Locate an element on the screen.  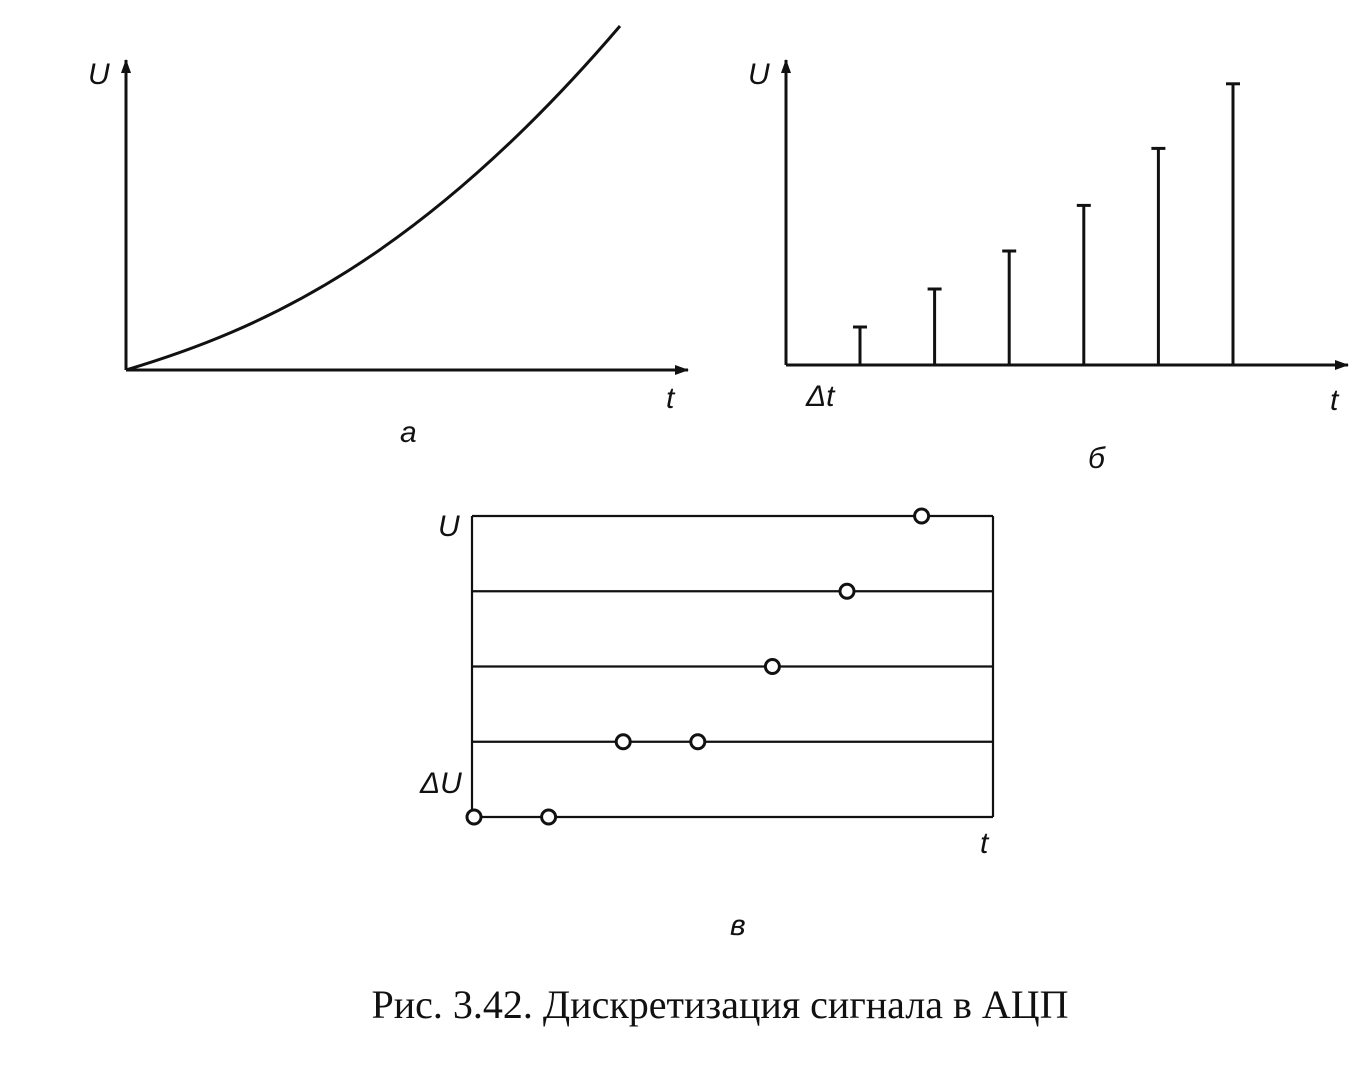
panel-a-u-label: U is located at coordinates (99, 74).